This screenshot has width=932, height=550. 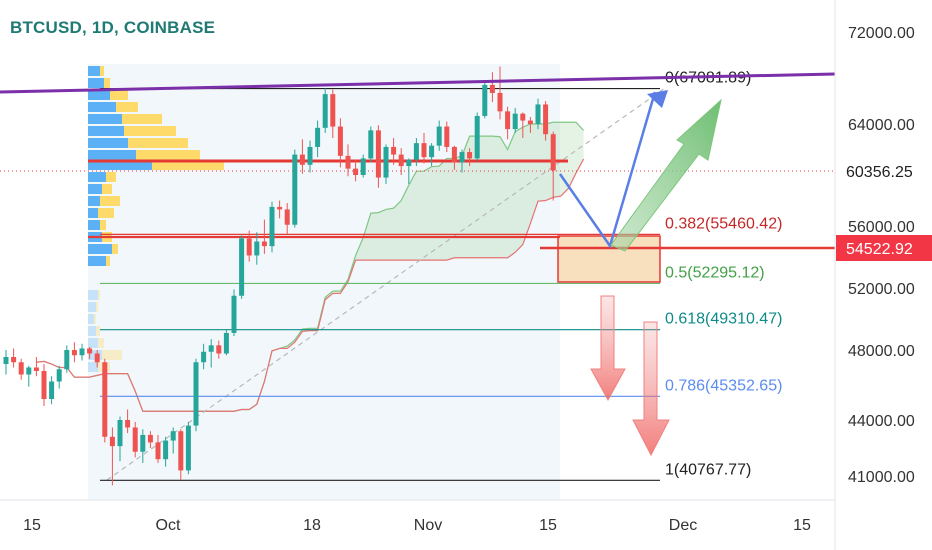 I want to click on last-price-badge: 60356.25, so click(x=884, y=171).